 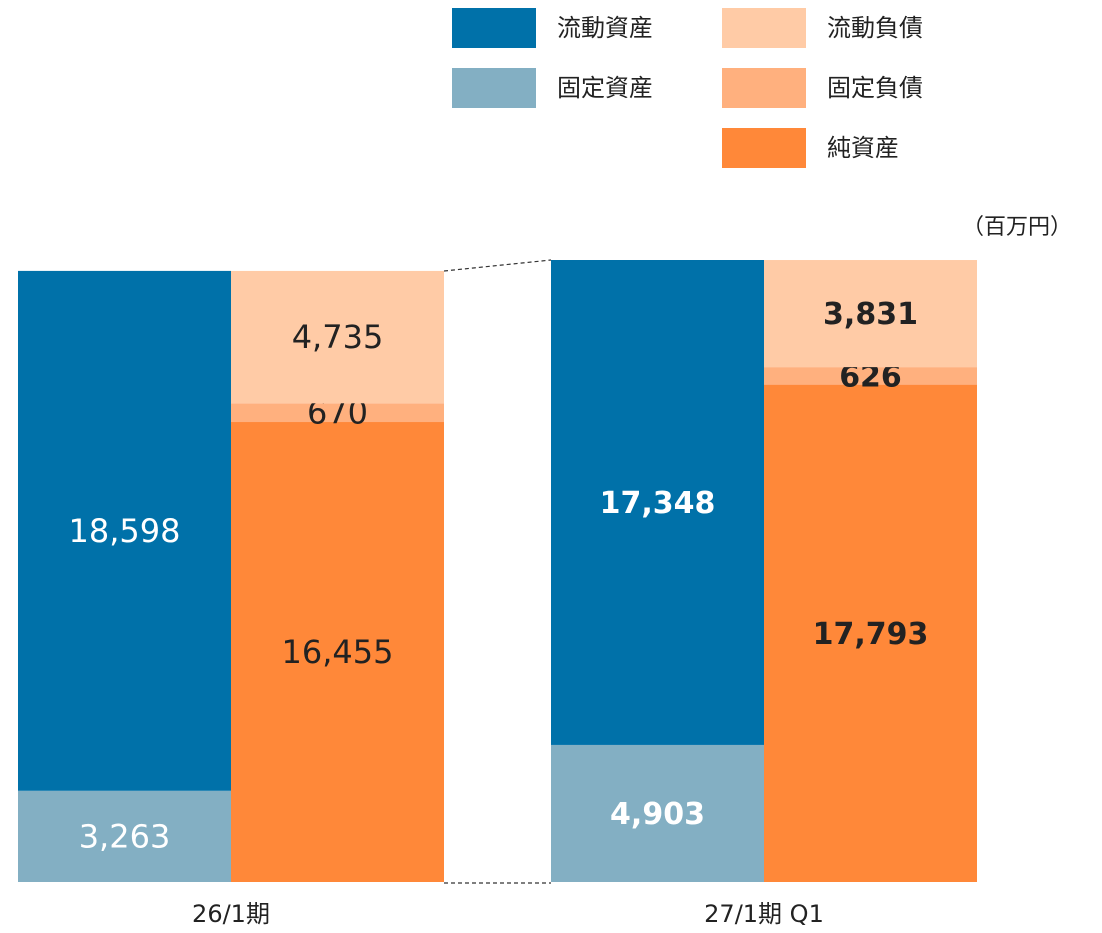 I want to click on value-label: 17,348, so click(x=658, y=503).